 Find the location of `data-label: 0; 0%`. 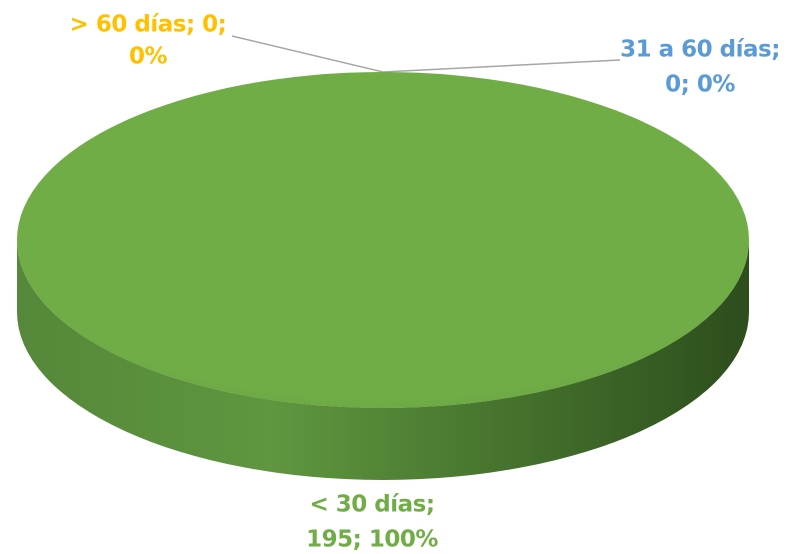

data-label: 0; 0% is located at coordinates (700, 85).